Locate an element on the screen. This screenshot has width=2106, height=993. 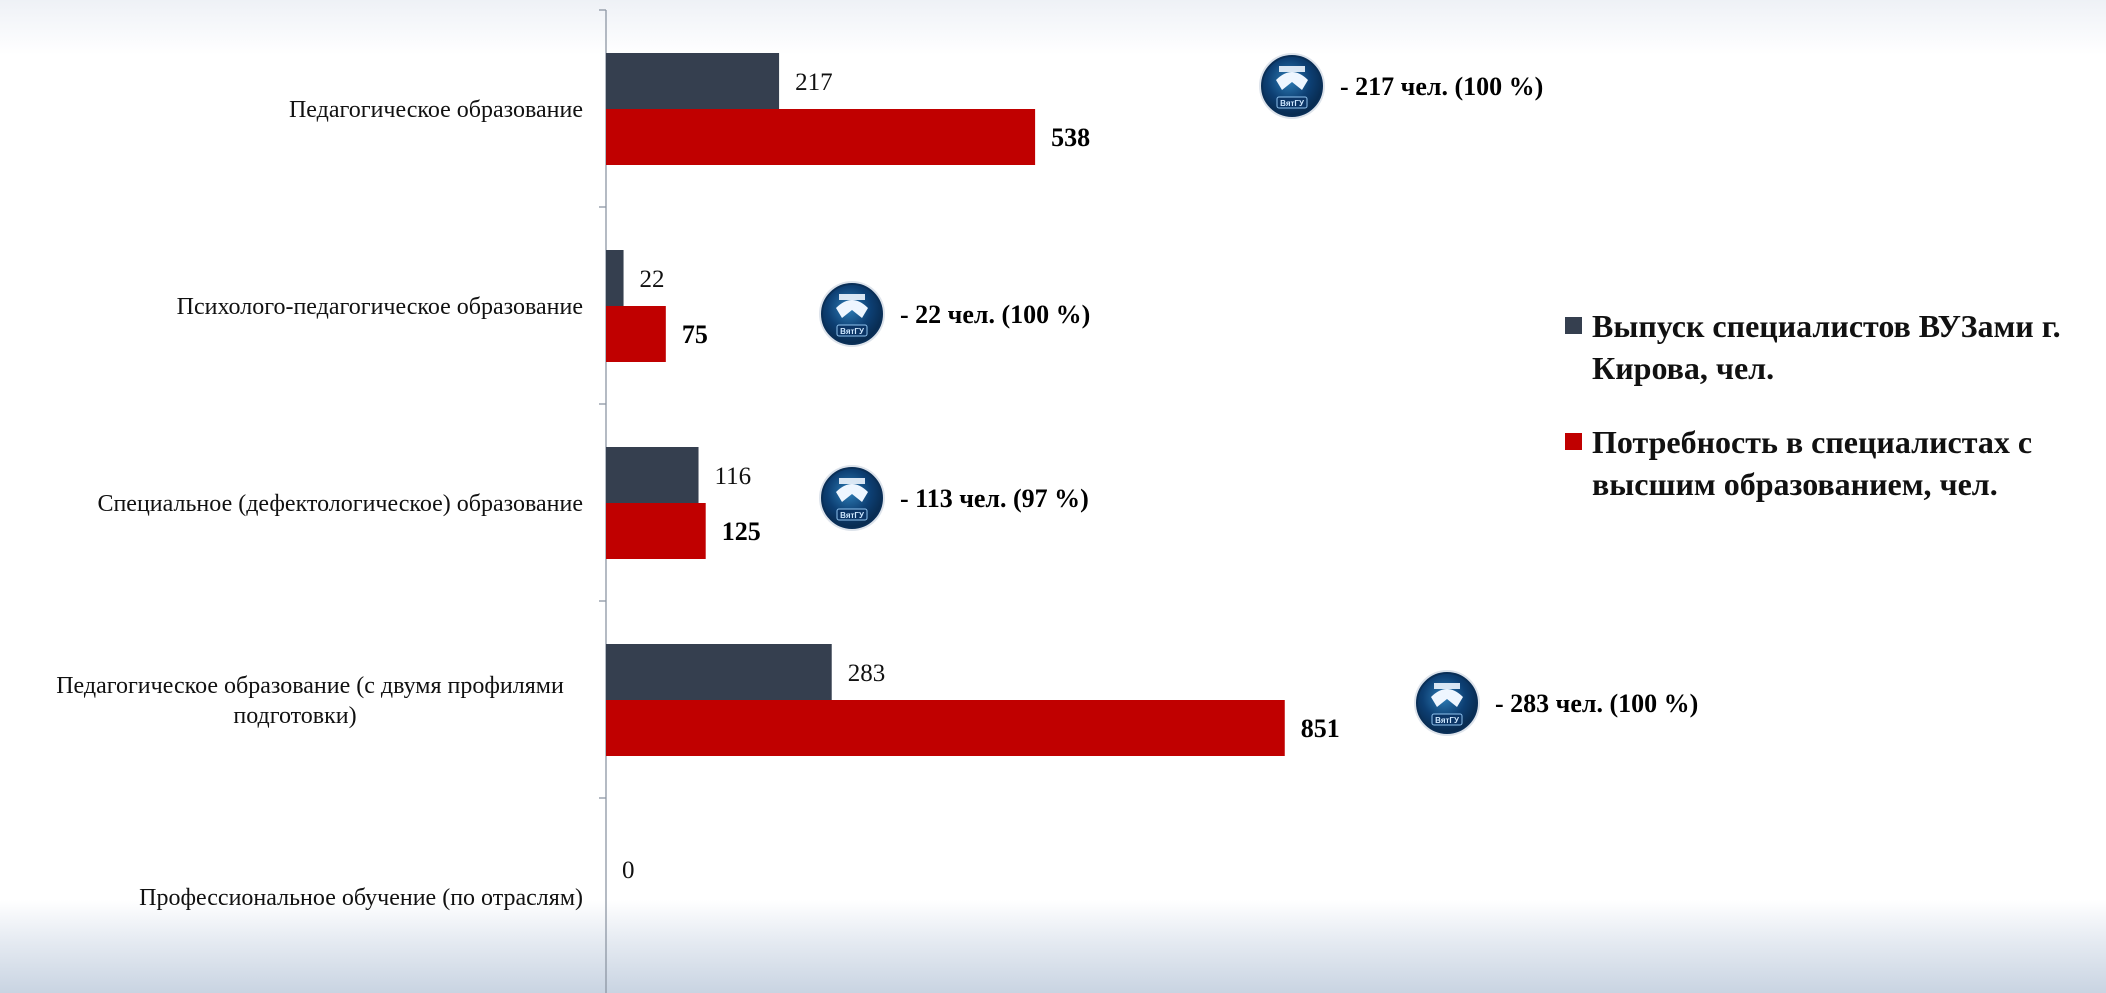
data-label-graduates: 22 is located at coordinates (652, 279).